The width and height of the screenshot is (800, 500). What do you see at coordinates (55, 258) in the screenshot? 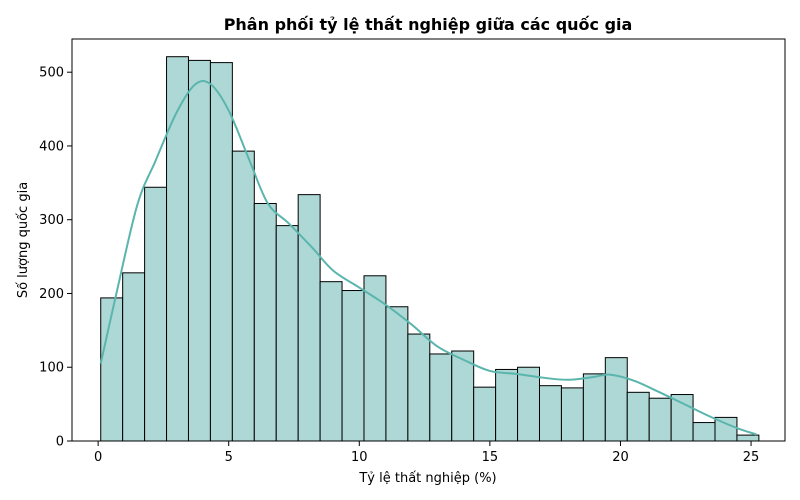
I see `y-axis-ticks: 0 100 200 300 400 500` at bounding box center [55, 258].